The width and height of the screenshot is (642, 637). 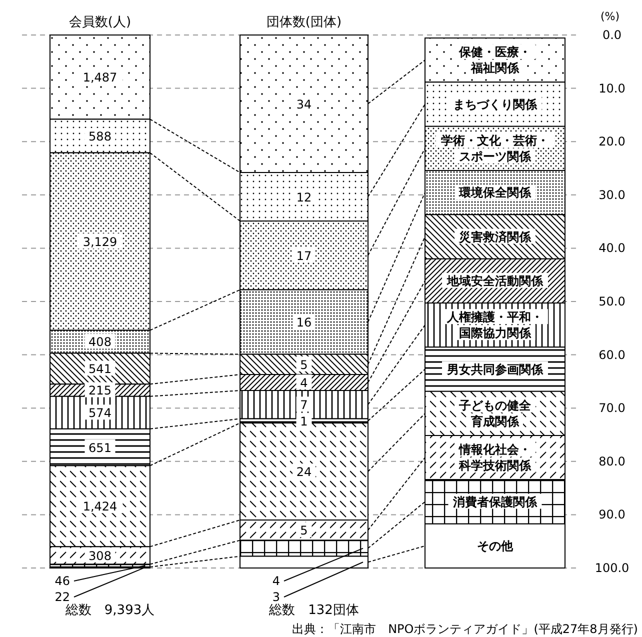 What do you see at coordinates (304, 421) in the screenshot?
I see `annotation: 1` at bounding box center [304, 421].